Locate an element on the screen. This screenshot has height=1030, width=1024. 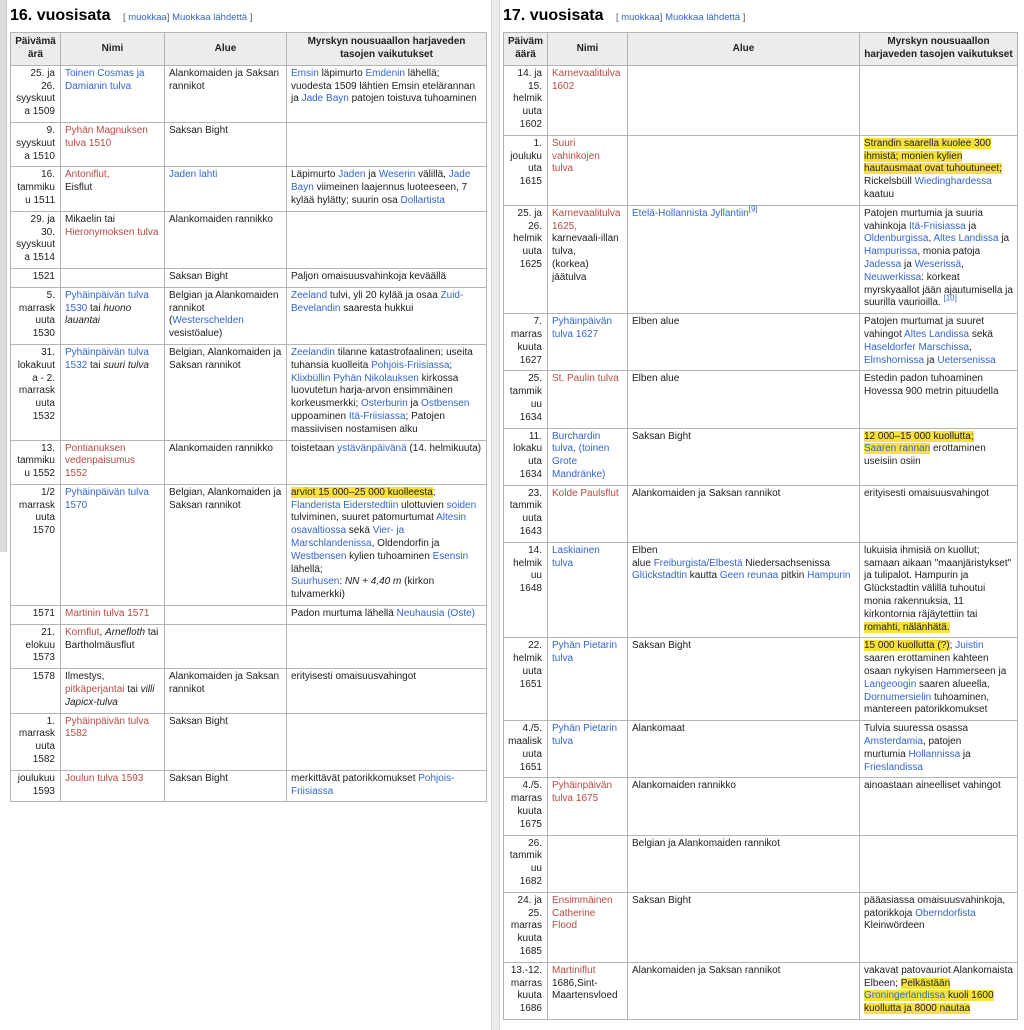
reference-superscript-link: [10] is located at coordinates (949, 298).